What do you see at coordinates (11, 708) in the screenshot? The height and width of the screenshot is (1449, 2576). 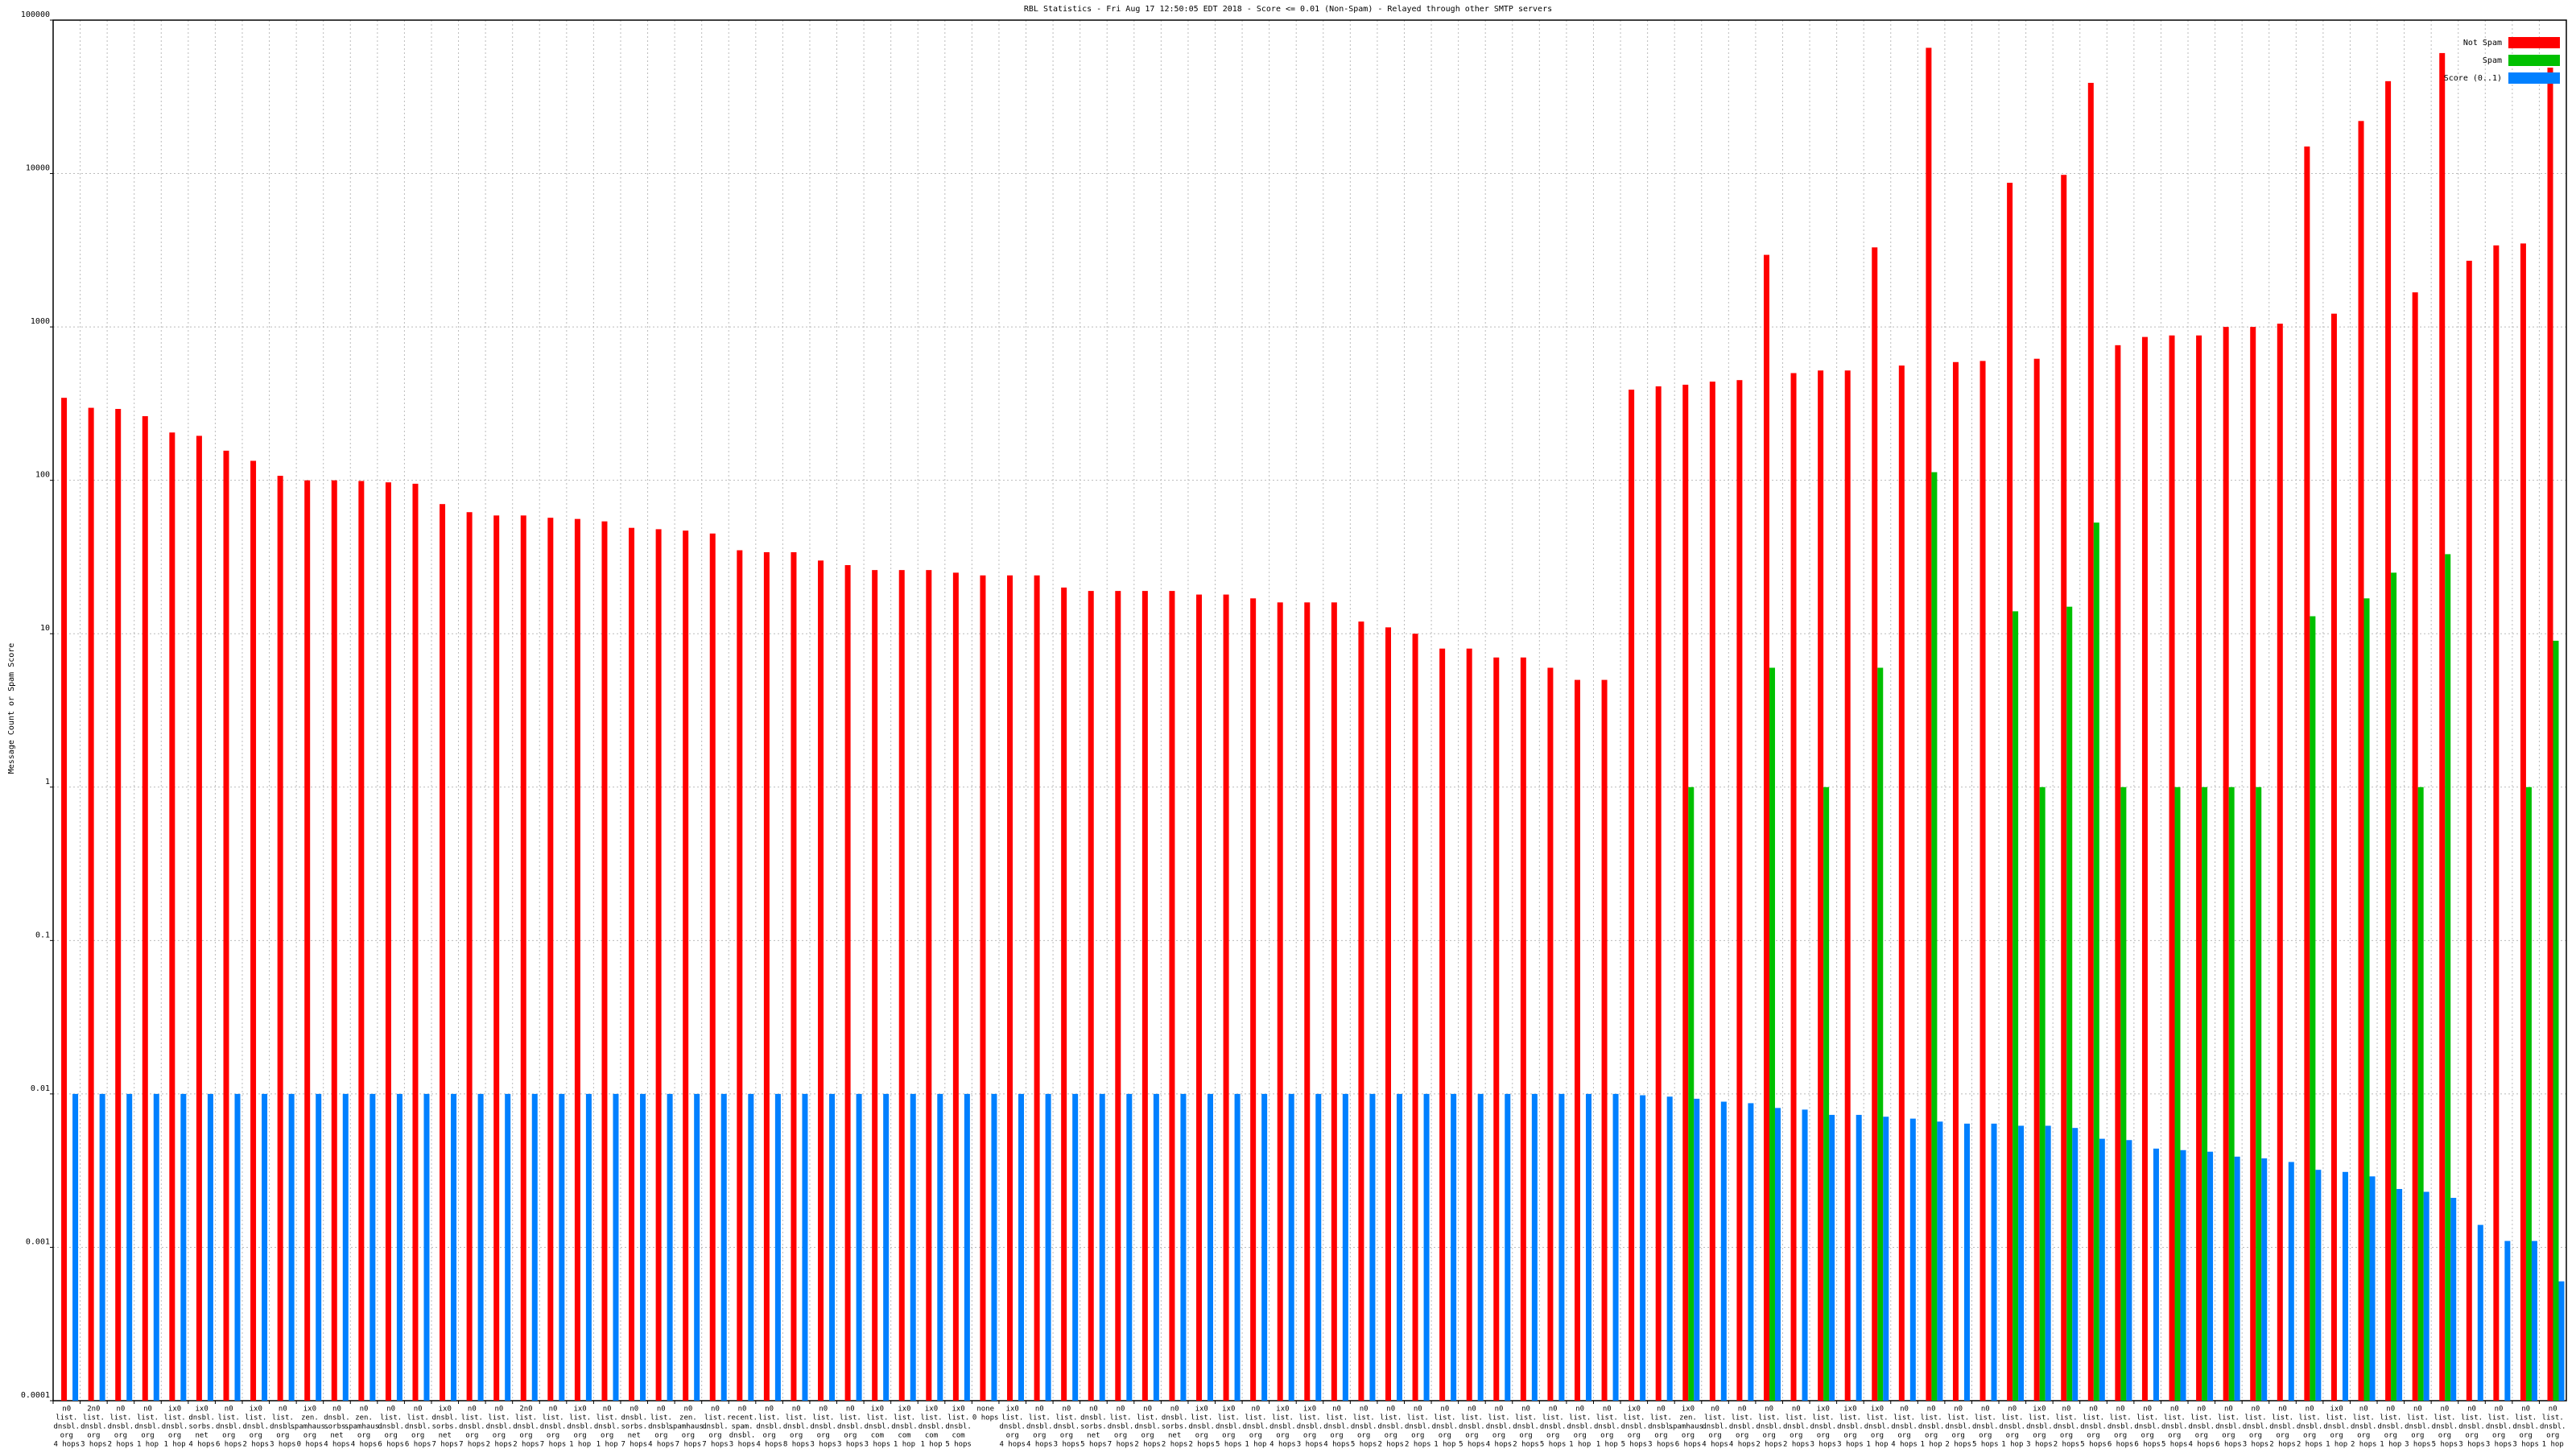 I see `y-axis-label: Message Count or Spam Score` at bounding box center [11, 708].